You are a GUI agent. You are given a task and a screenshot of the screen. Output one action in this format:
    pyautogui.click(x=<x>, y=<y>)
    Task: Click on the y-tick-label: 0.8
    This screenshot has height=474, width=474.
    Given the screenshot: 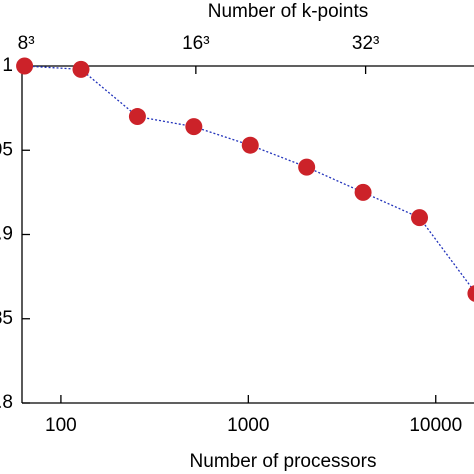 What is the action you would take?
    pyautogui.click(x=6, y=402)
    